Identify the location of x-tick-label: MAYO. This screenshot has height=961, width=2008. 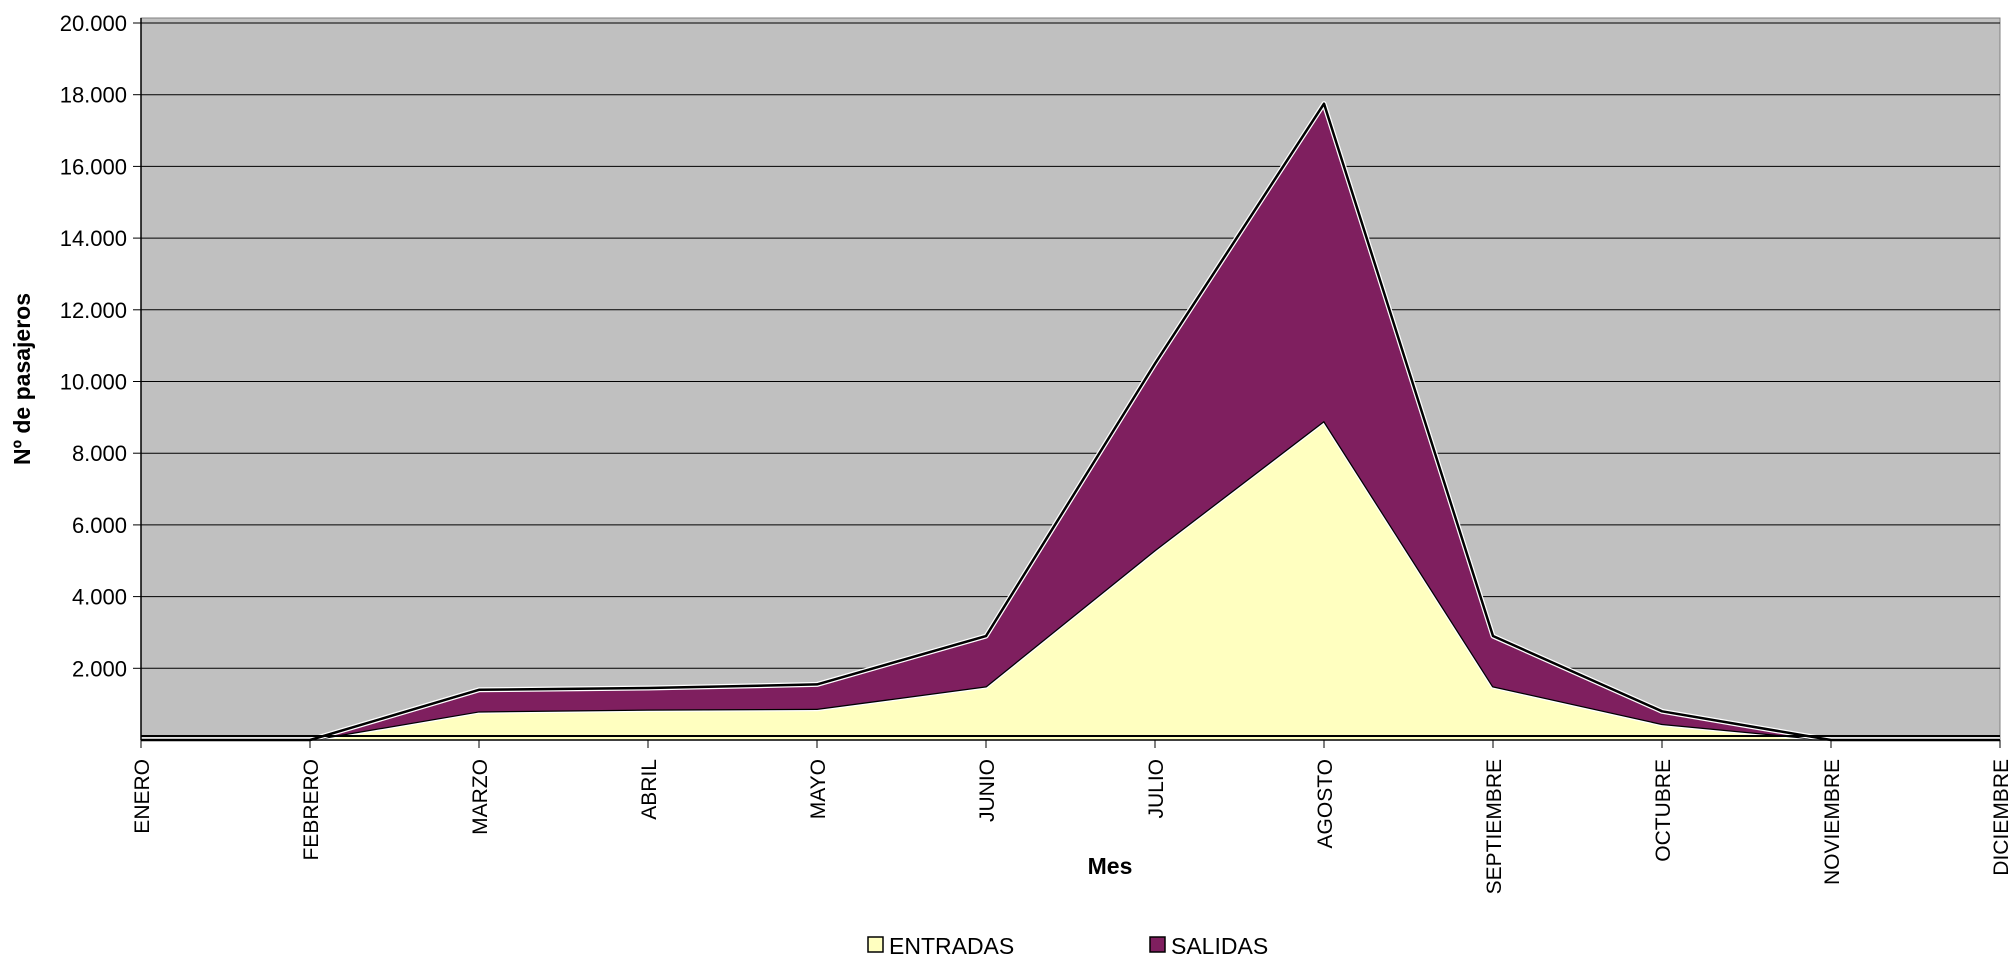
(818, 789).